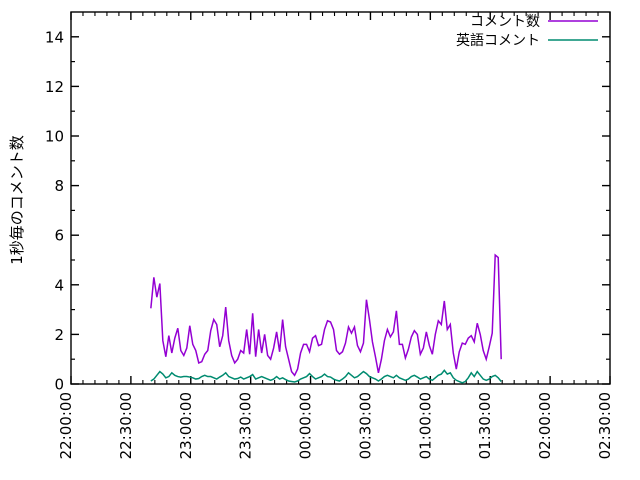 The height and width of the screenshot is (480, 640). I want to click on y-tick-label: 4, so click(59, 285).